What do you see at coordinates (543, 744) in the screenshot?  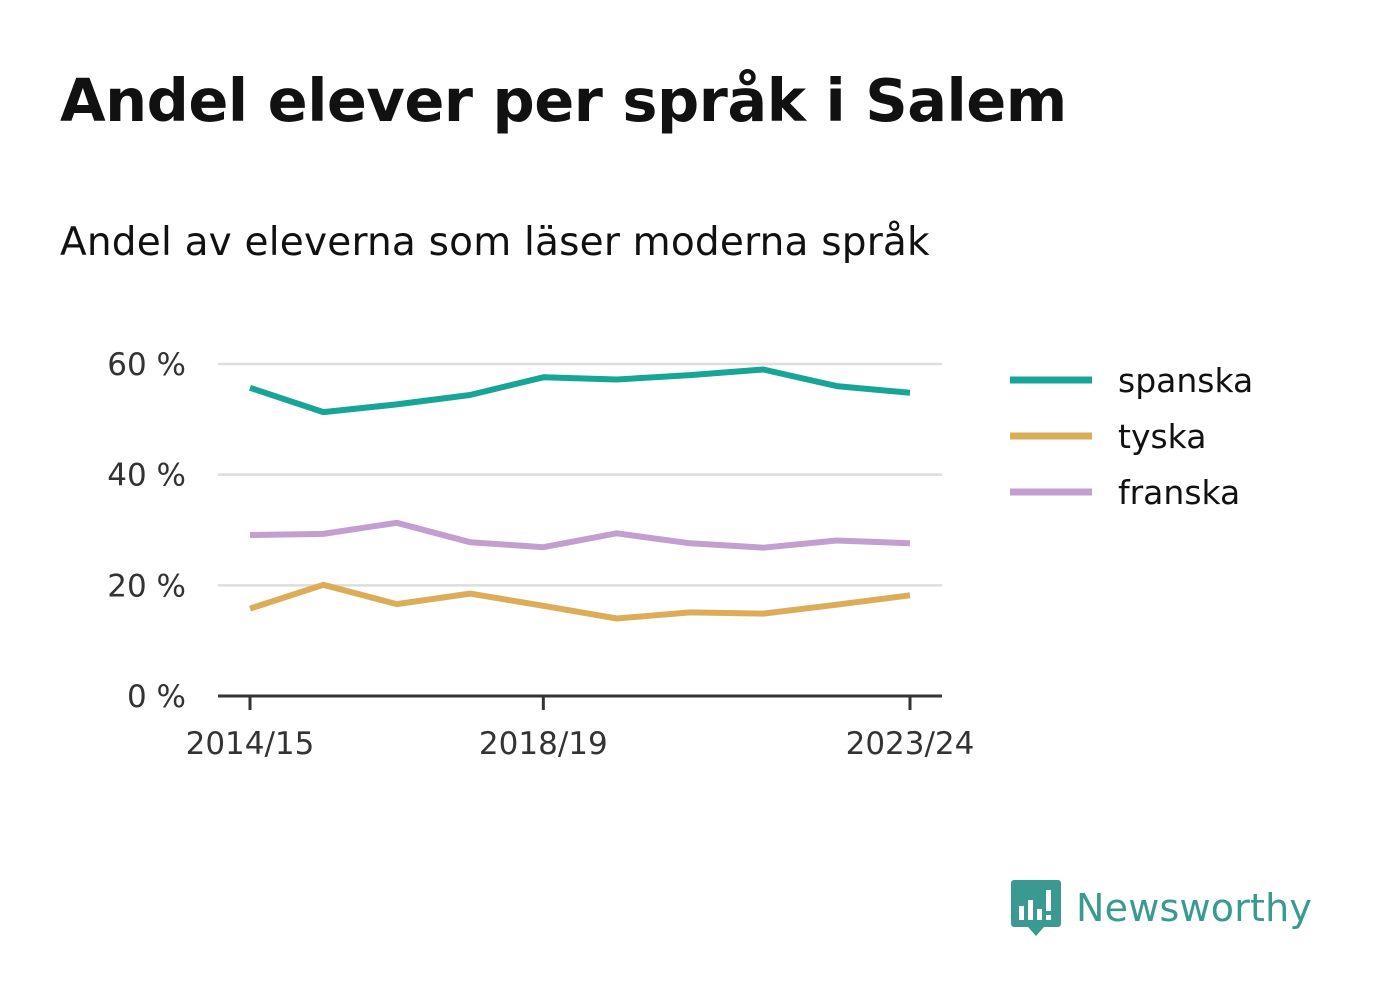 I see `x-tick-label: 2018/19` at bounding box center [543, 744].